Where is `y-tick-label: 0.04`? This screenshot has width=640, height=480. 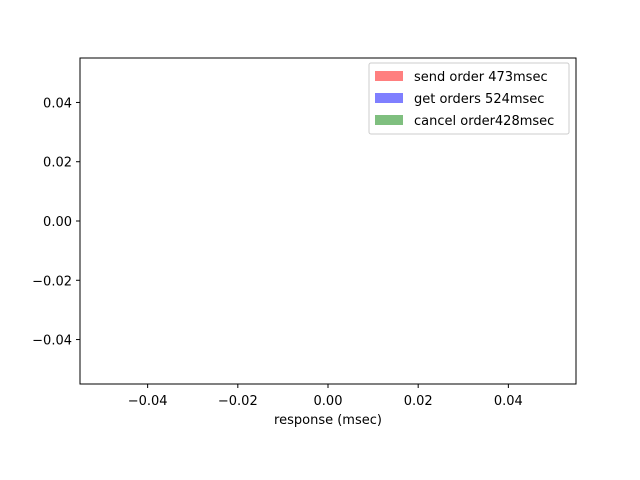 y-tick-label: 0.04 is located at coordinates (57, 103).